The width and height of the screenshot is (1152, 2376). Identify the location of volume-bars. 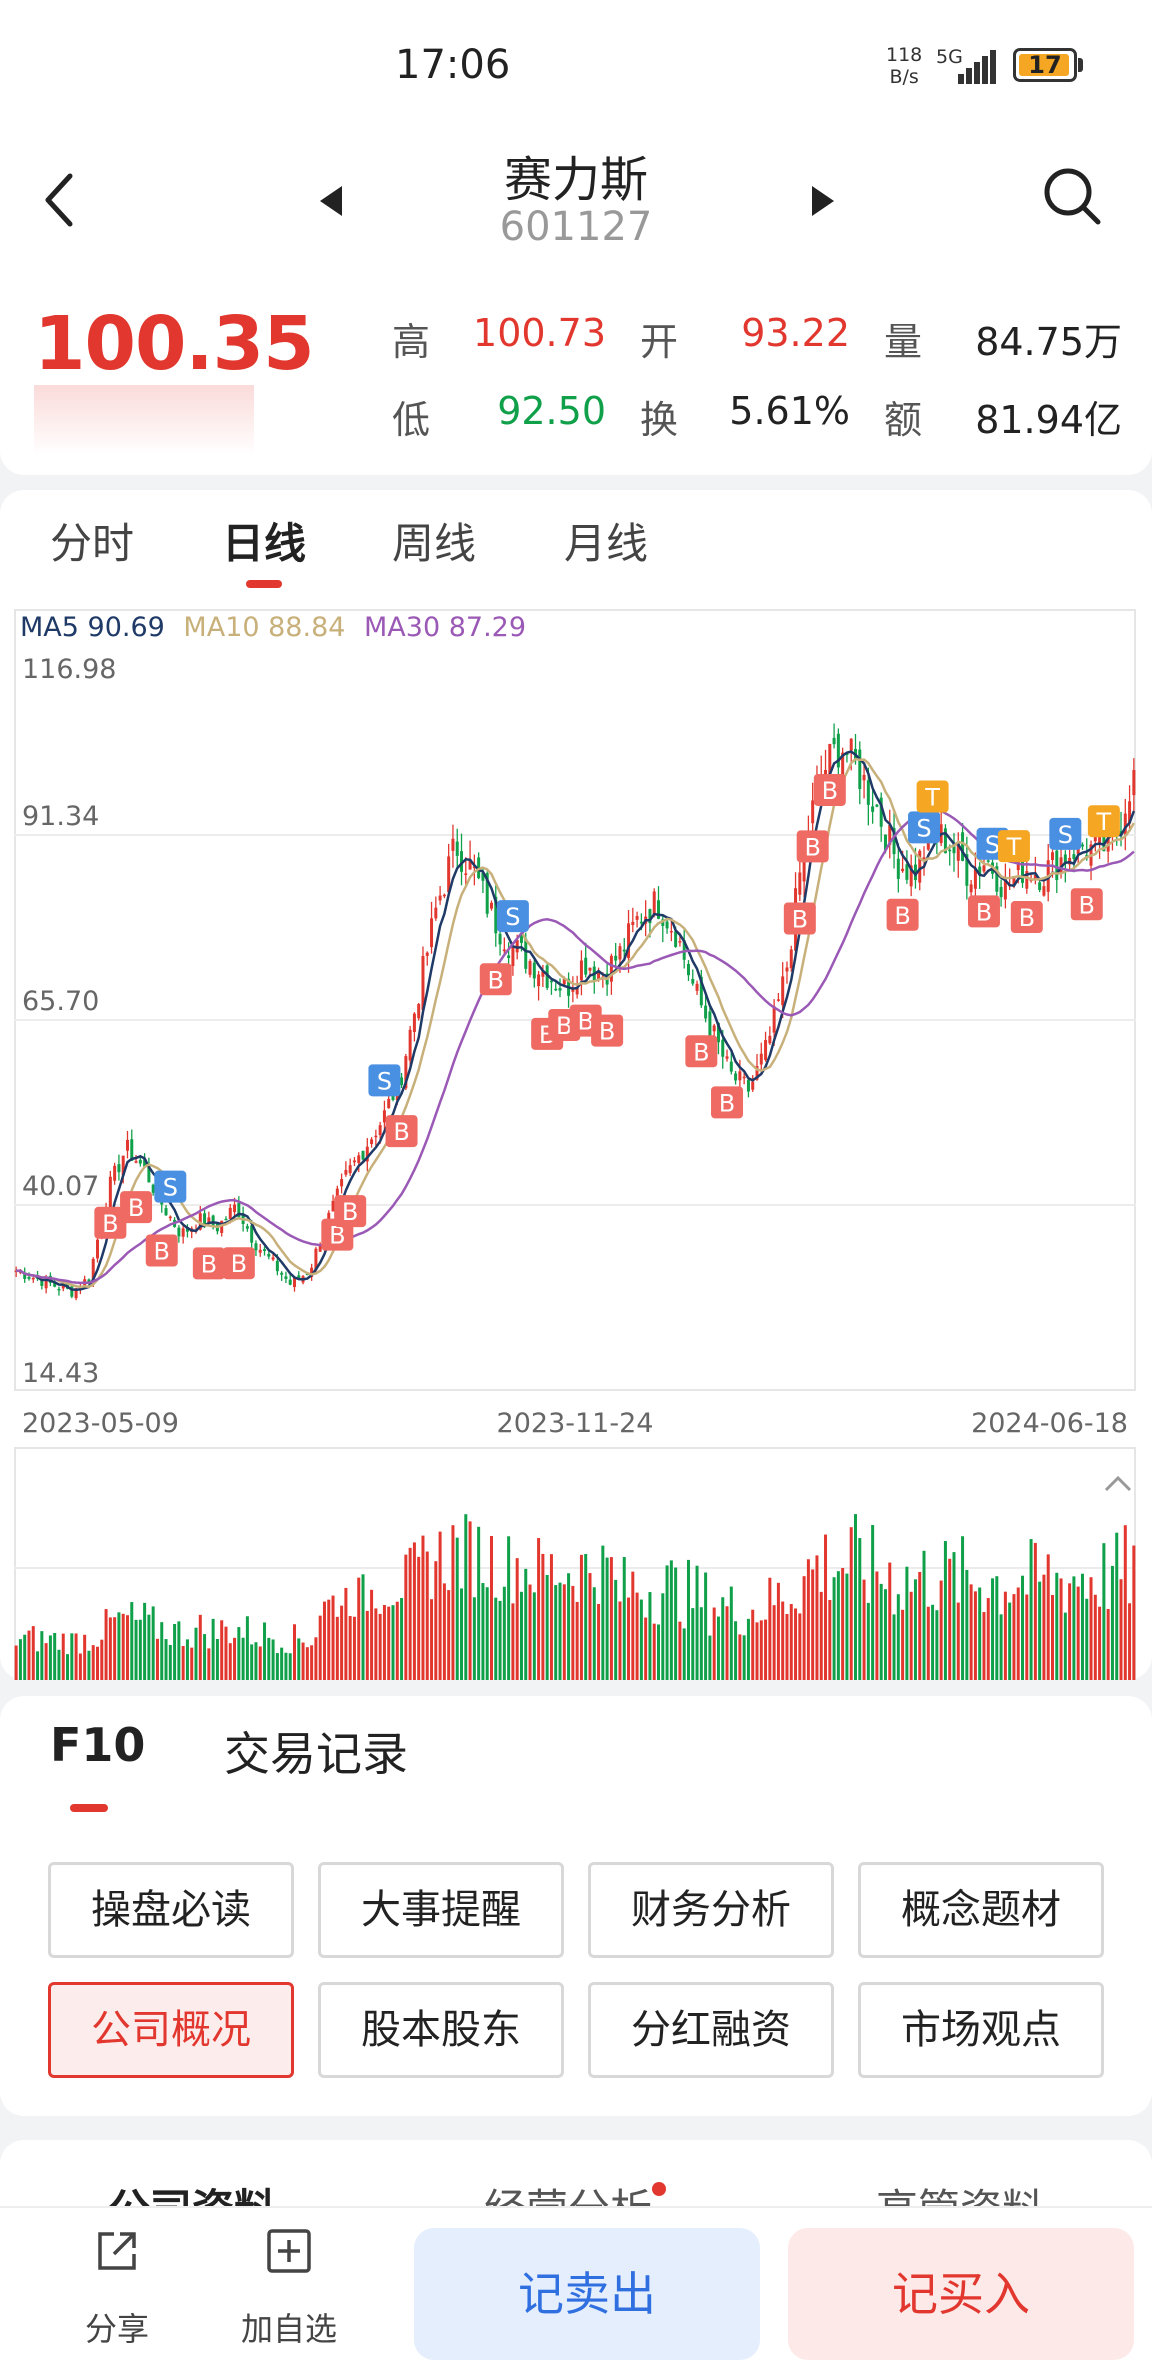
(575, 1597).